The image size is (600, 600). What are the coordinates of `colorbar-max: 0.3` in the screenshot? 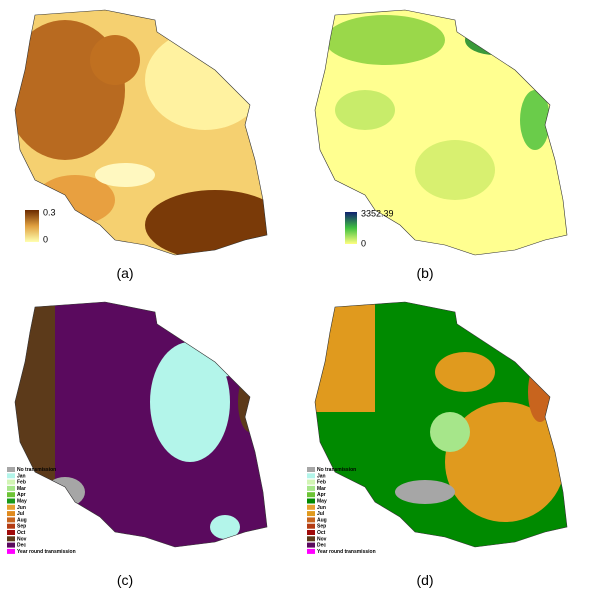 It's located at (49, 212).